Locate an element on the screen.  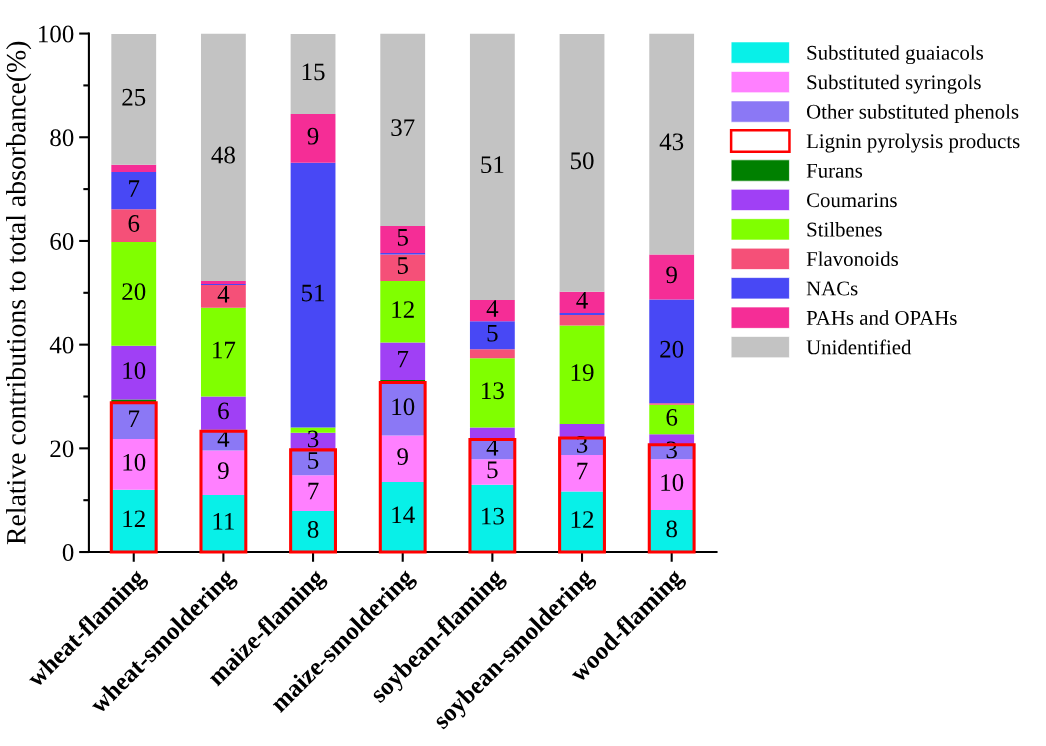
legend-label: Substituted guaiacols is located at coordinates (895, 55).